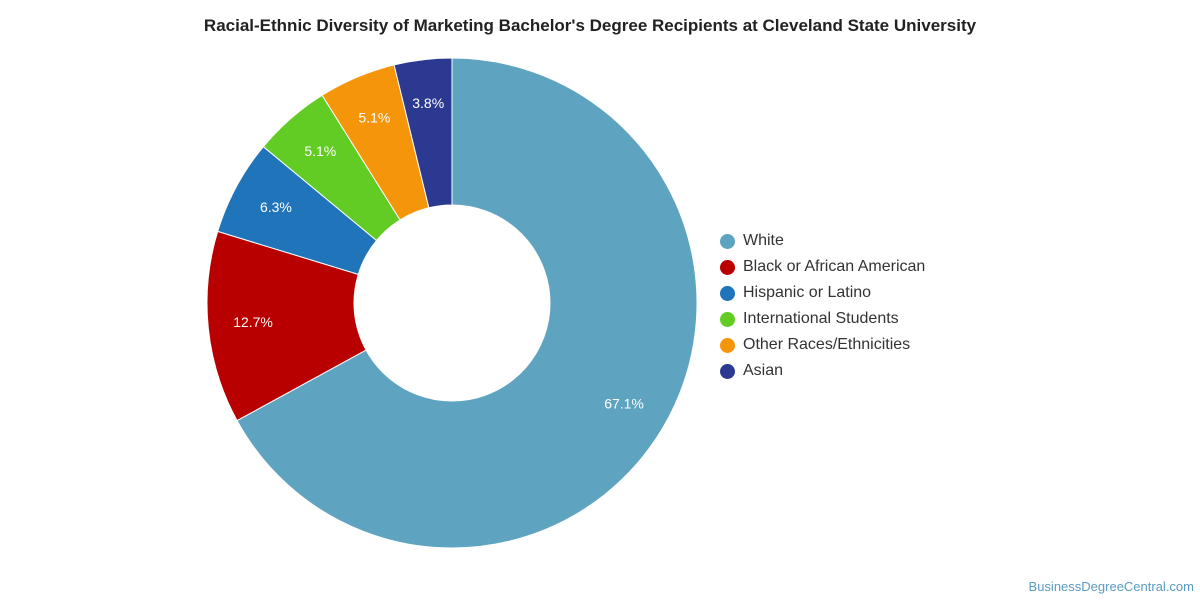 The image size is (1200, 600). Describe the element at coordinates (428, 103) in the screenshot. I see `data-label: 3.8%` at that location.